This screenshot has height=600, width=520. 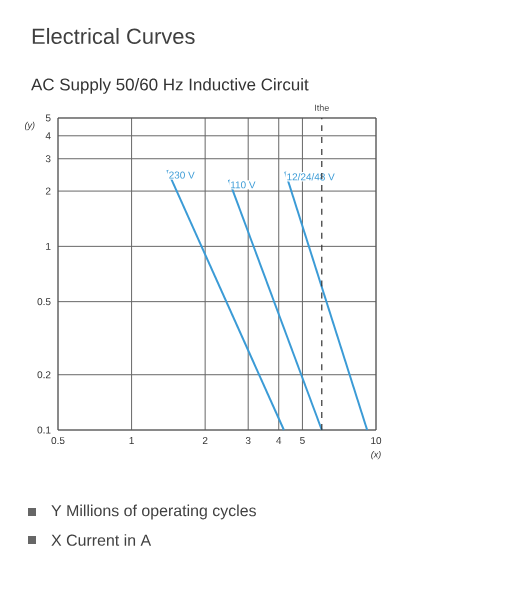 I want to click on chart-subtitle: AC Supply 50/60 Hz Inductive Circuit, so click(x=170, y=86).